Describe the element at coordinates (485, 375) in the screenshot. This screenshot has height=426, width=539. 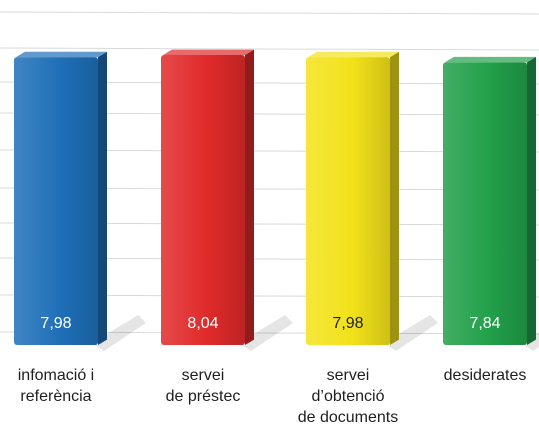
I see `category-label: desiderates` at that location.